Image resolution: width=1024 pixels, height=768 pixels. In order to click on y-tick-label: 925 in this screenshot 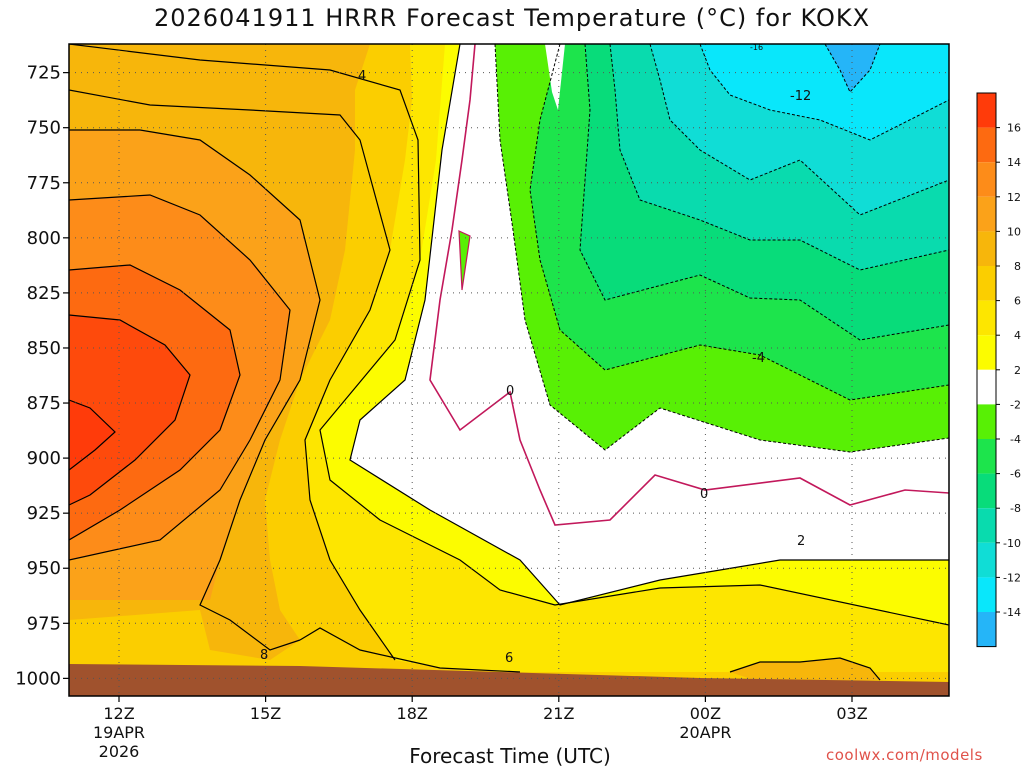, I will do `click(44, 513)`.